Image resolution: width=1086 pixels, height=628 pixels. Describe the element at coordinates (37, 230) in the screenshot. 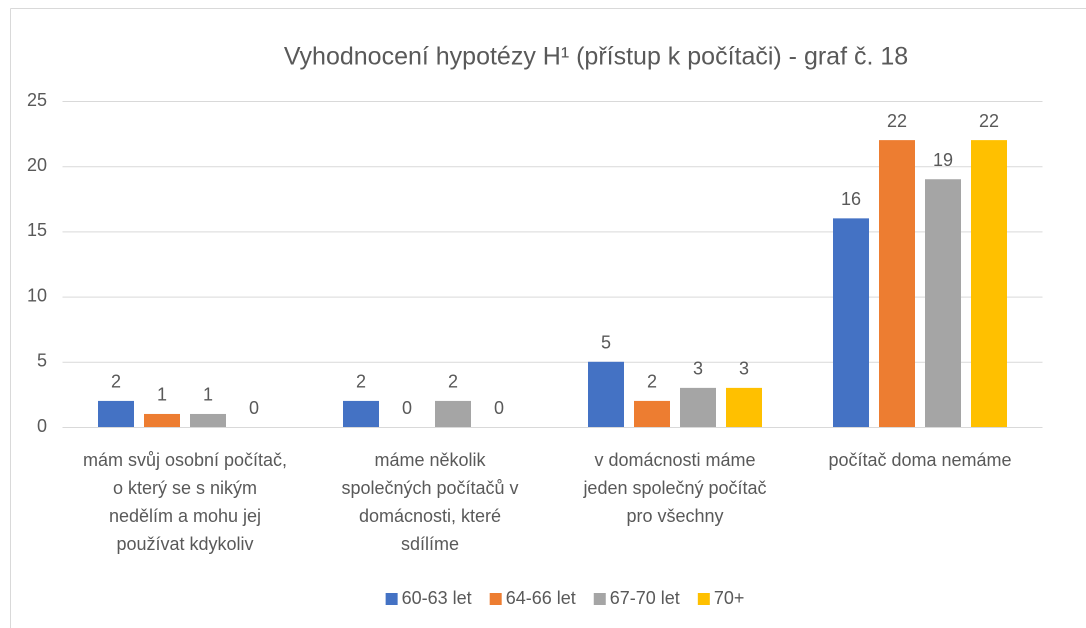

I see `y-tick-label: 15` at that location.